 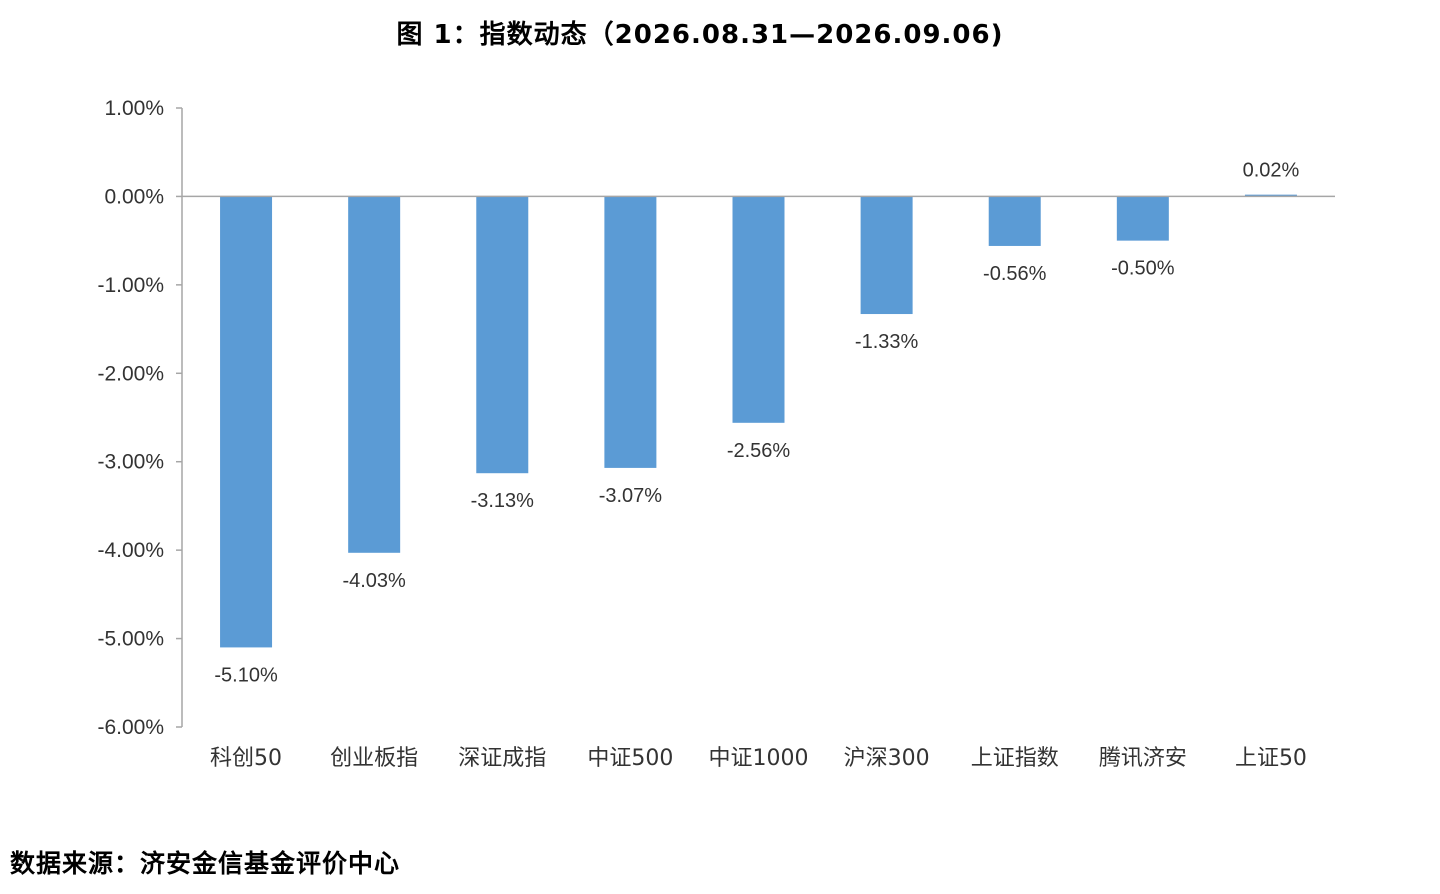 What do you see at coordinates (1271, 758) in the screenshot?
I see `category-label: 上证50` at bounding box center [1271, 758].